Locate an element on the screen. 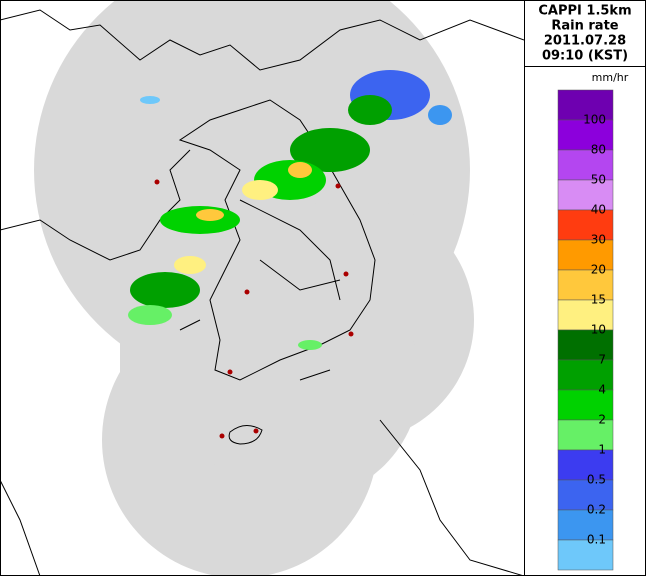  legend-label: 30 is located at coordinates (598, 240).